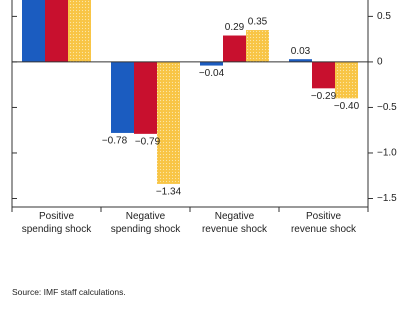  Describe the element at coordinates (384, 16) in the screenshot. I see `y-tick-label: 0.5` at that location.